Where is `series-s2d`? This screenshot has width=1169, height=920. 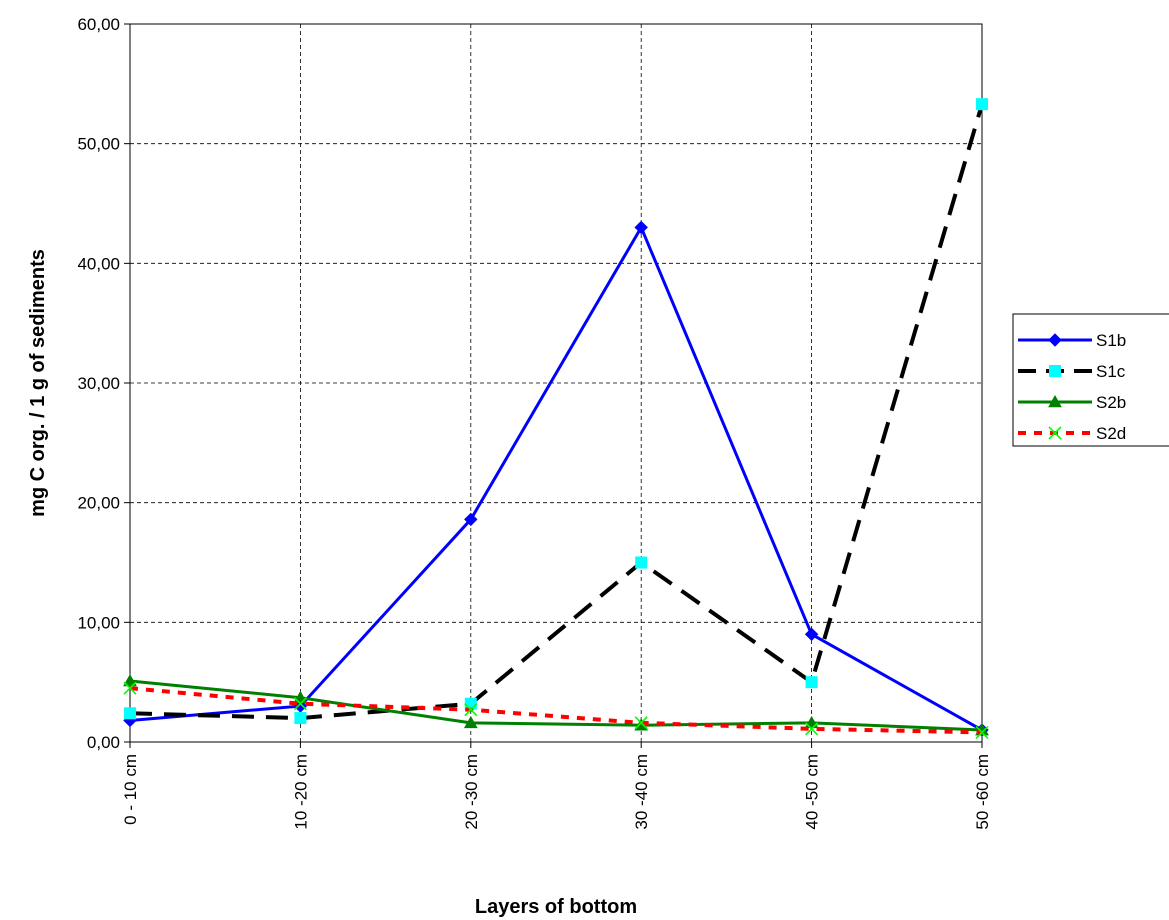 series-s2d is located at coordinates (556, 710).